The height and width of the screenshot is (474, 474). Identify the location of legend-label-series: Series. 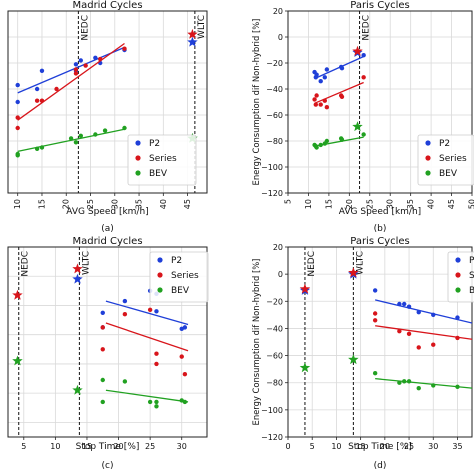
(163, 159).